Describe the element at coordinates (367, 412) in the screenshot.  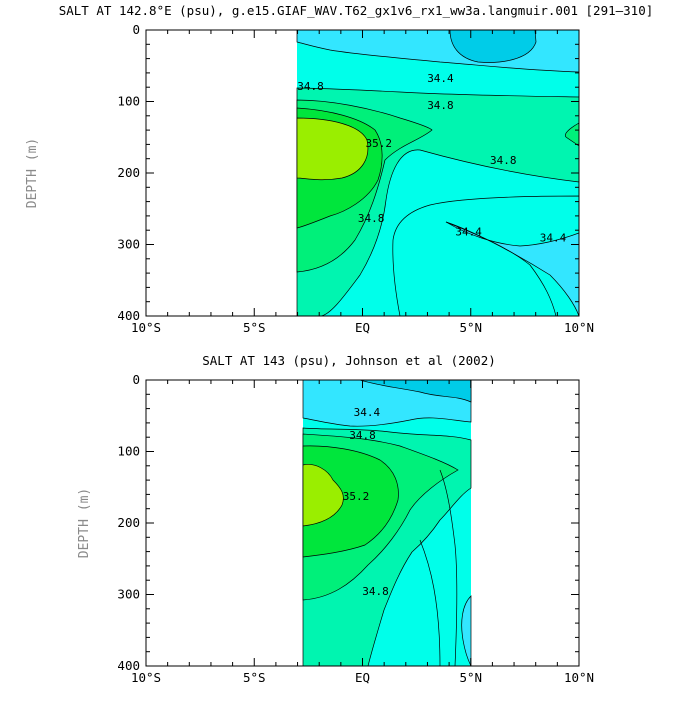
I see `contour-label-observed: 34.4` at that location.